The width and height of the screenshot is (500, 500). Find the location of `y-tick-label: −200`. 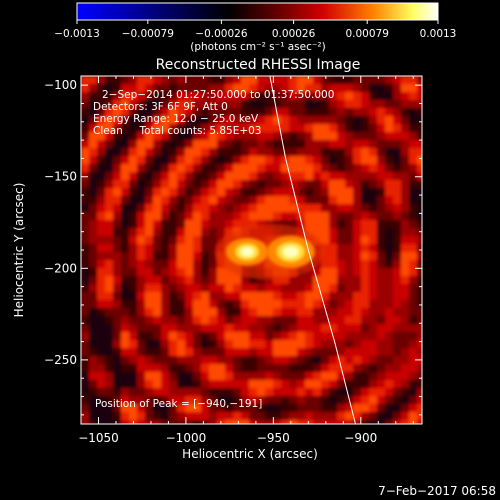

y-tick-label: −200 is located at coordinates (60, 268).